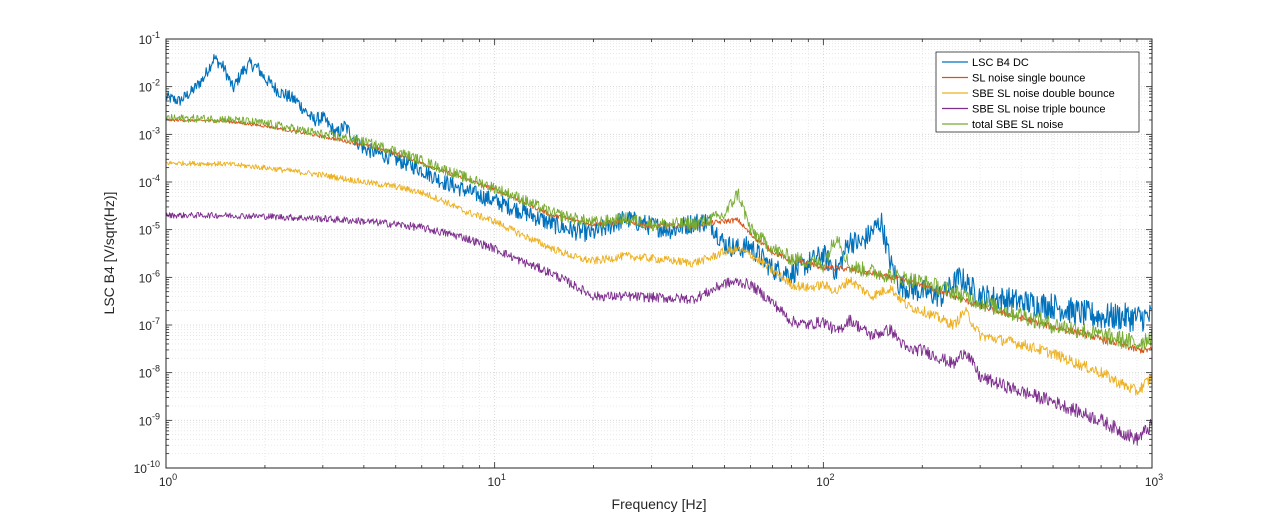 The image size is (1273, 525). Describe the element at coordinates (1028, 79) in the screenshot. I see `legend-entry-1: SL noise single bounce` at that location.